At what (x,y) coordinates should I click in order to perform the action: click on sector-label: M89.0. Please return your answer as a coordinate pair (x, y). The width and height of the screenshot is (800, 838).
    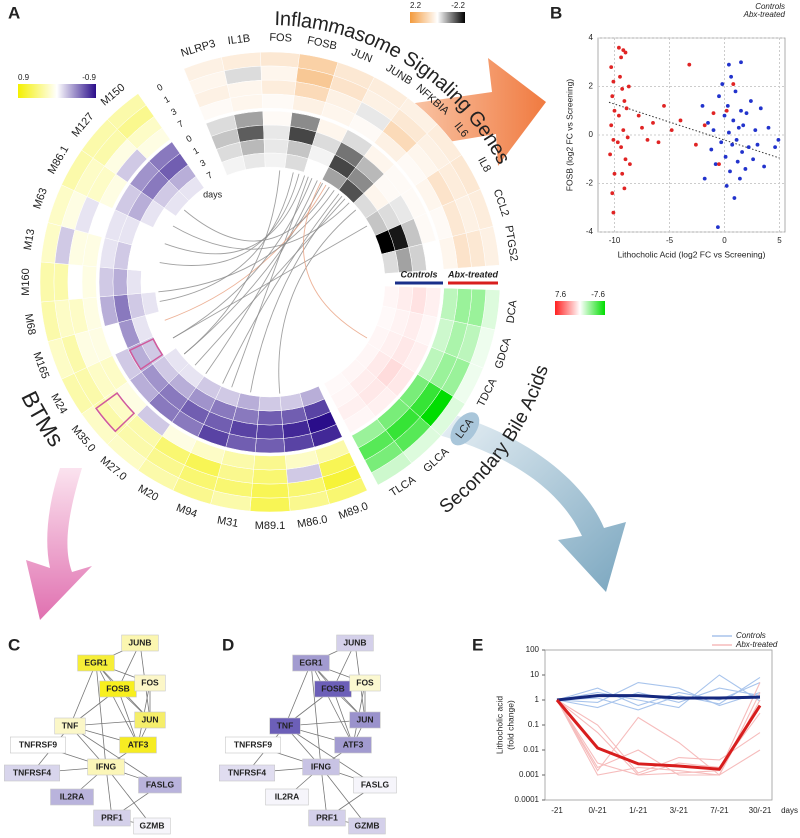
    Looking at the image, I should click on (353, 511).